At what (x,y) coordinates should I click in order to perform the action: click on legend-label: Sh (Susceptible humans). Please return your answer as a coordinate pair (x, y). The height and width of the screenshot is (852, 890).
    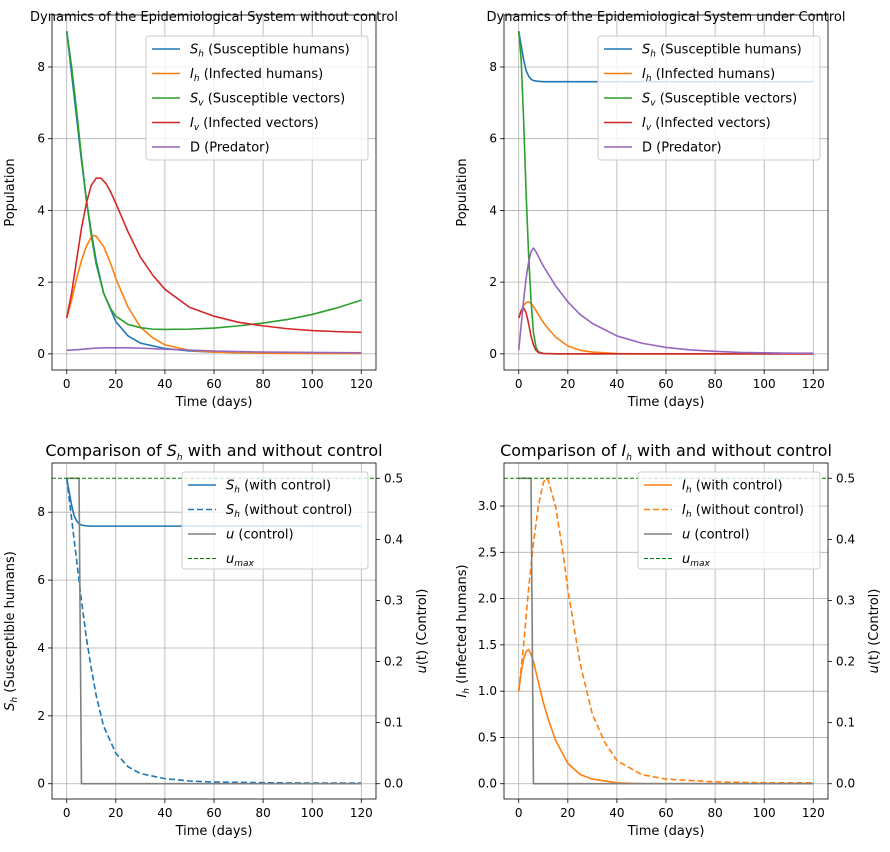
    Looking at the image, I should click on (270, 51).